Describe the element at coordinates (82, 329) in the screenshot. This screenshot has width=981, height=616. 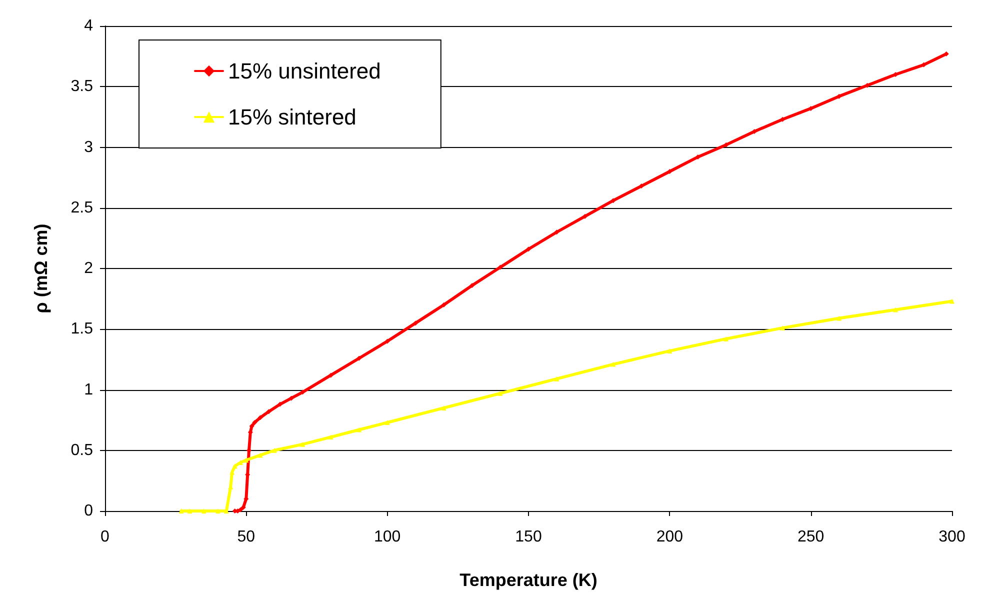
I see `y-tick-label: 1.5` at that location.